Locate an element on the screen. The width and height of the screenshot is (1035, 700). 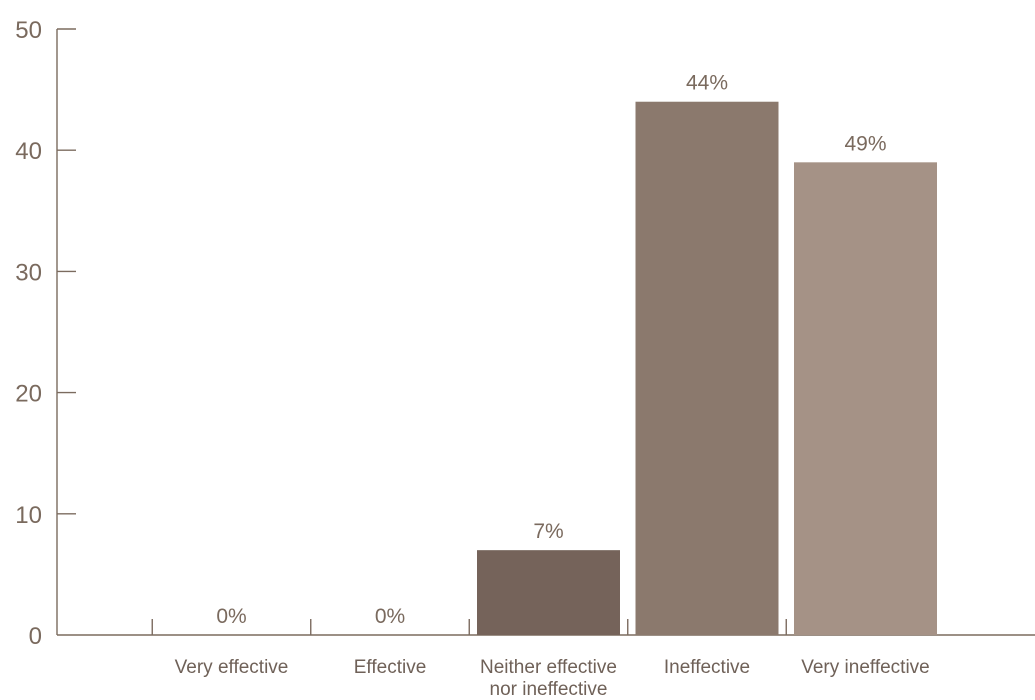
category-label: Ineffective is located at coordinates (707, 667).